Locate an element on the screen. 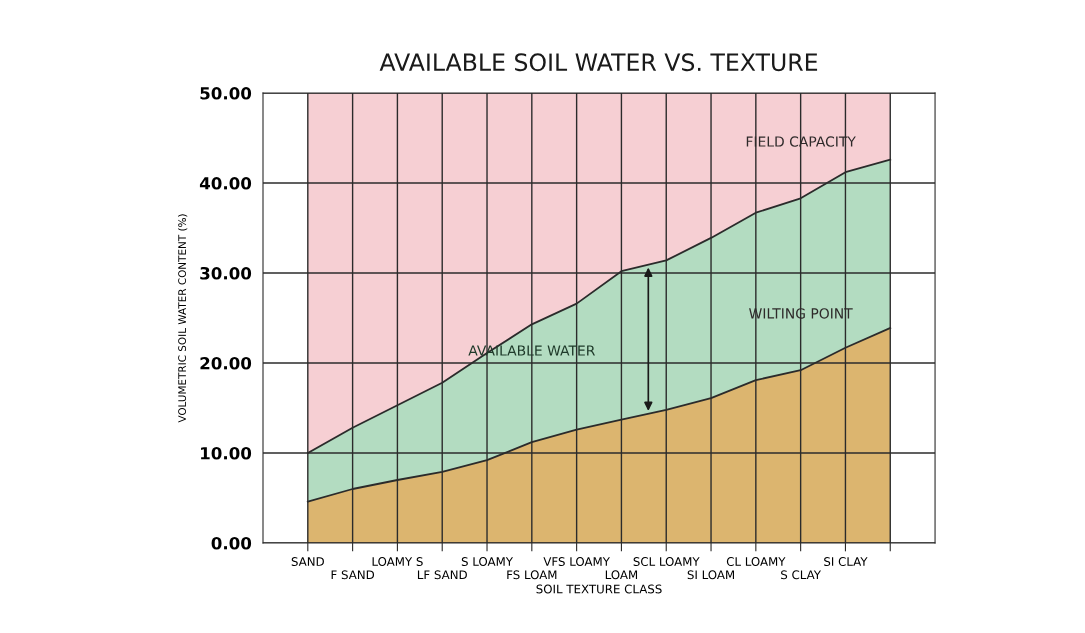 The width and height of the screenshot is (1085, 633). x-tick-label: SI CLAY is located at coordinates (846, 562).